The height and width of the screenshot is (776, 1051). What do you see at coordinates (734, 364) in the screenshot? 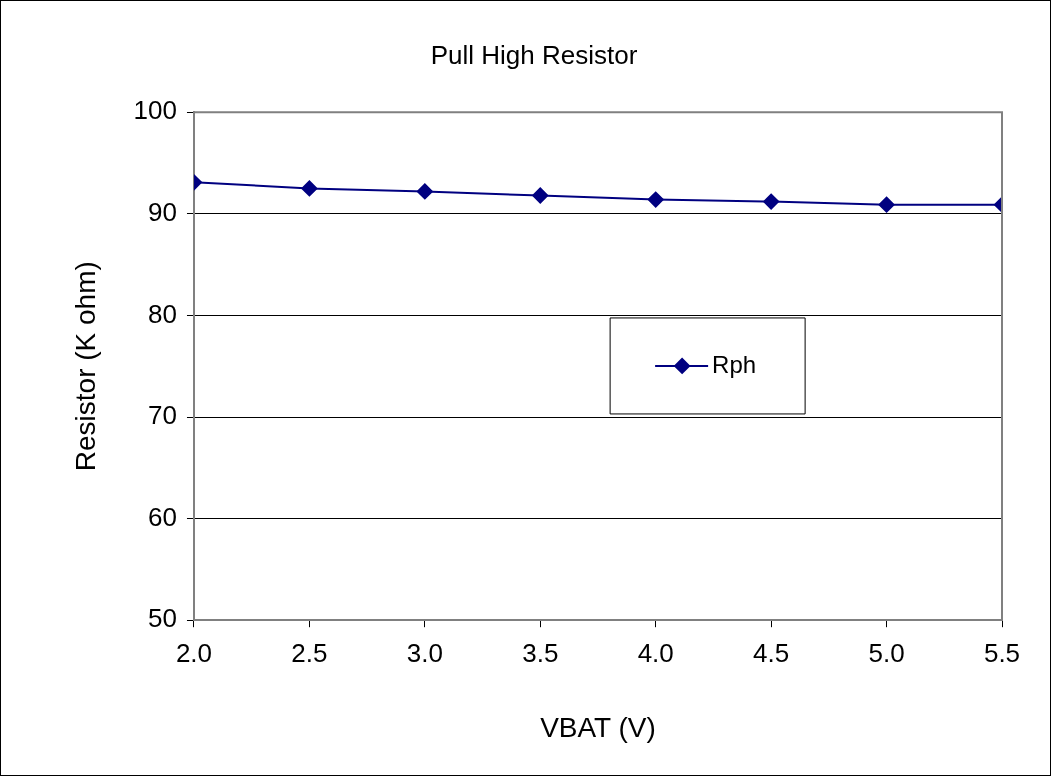
I see `legend-label: Rph` at bounding box center [734, 364].